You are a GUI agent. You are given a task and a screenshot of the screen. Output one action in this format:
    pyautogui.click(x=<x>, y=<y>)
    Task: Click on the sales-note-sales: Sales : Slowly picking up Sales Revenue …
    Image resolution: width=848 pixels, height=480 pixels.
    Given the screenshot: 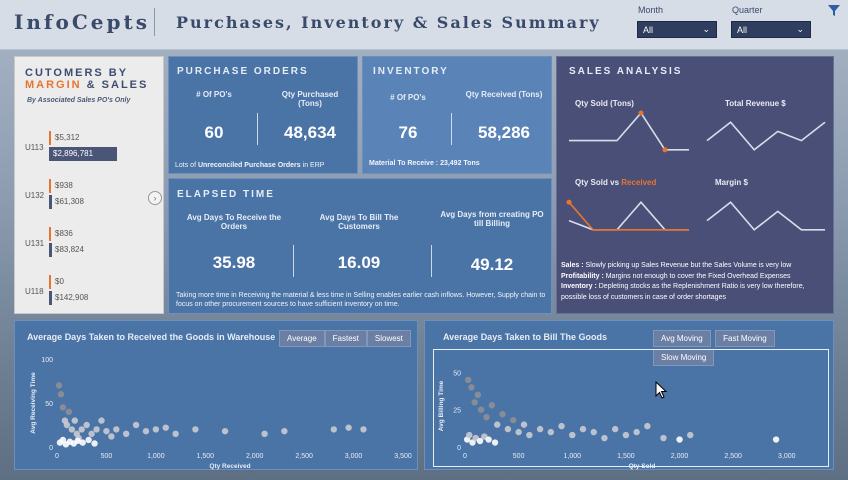 What is the action you would take?
    pyautogui.click(x=696, y=266)
    